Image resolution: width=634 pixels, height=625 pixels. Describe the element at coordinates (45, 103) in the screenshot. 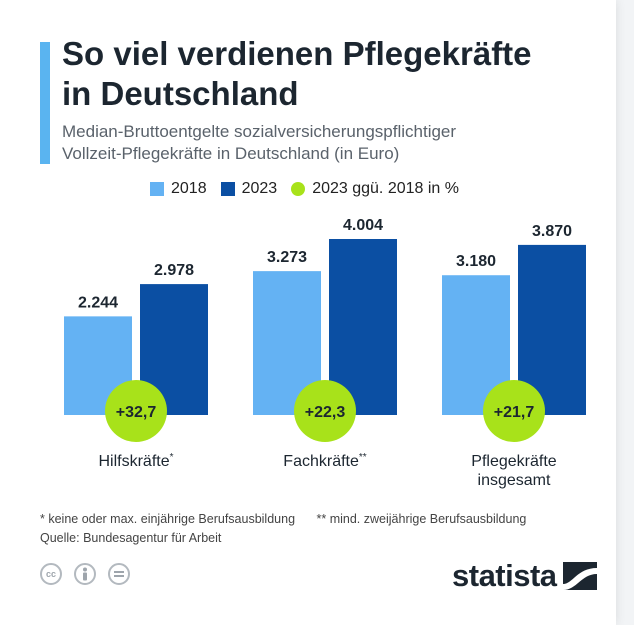

I see `title-accent-bar` at that location.